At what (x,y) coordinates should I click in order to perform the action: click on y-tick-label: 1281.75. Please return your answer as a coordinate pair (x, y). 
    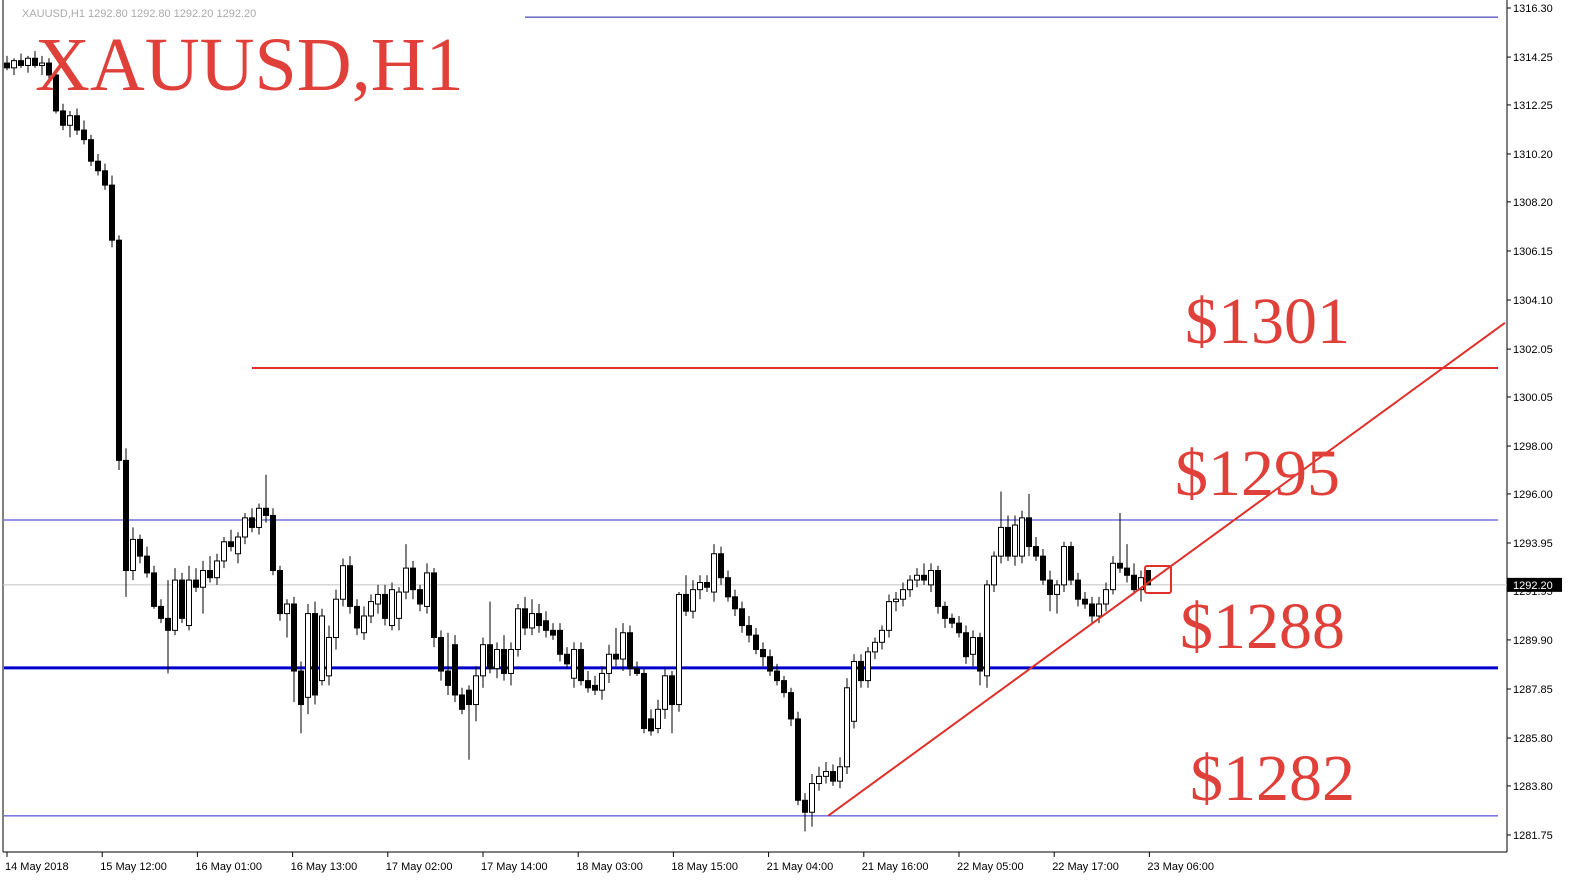
    Looking at the image, I should click on (1533, 836).